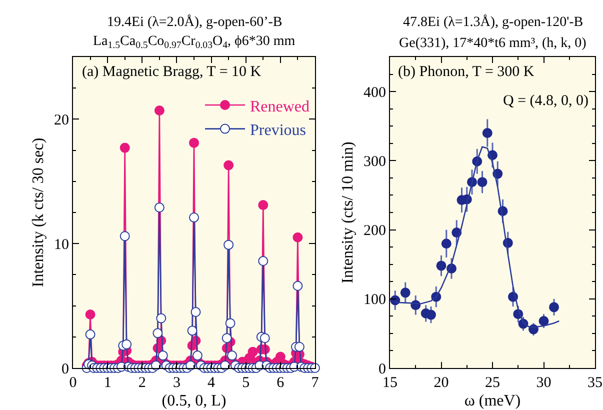 The width and height of the screenshot is (603, 410). I want to click on y-axis-title: Intensity (cts/ 10 min), so click(347, 213).